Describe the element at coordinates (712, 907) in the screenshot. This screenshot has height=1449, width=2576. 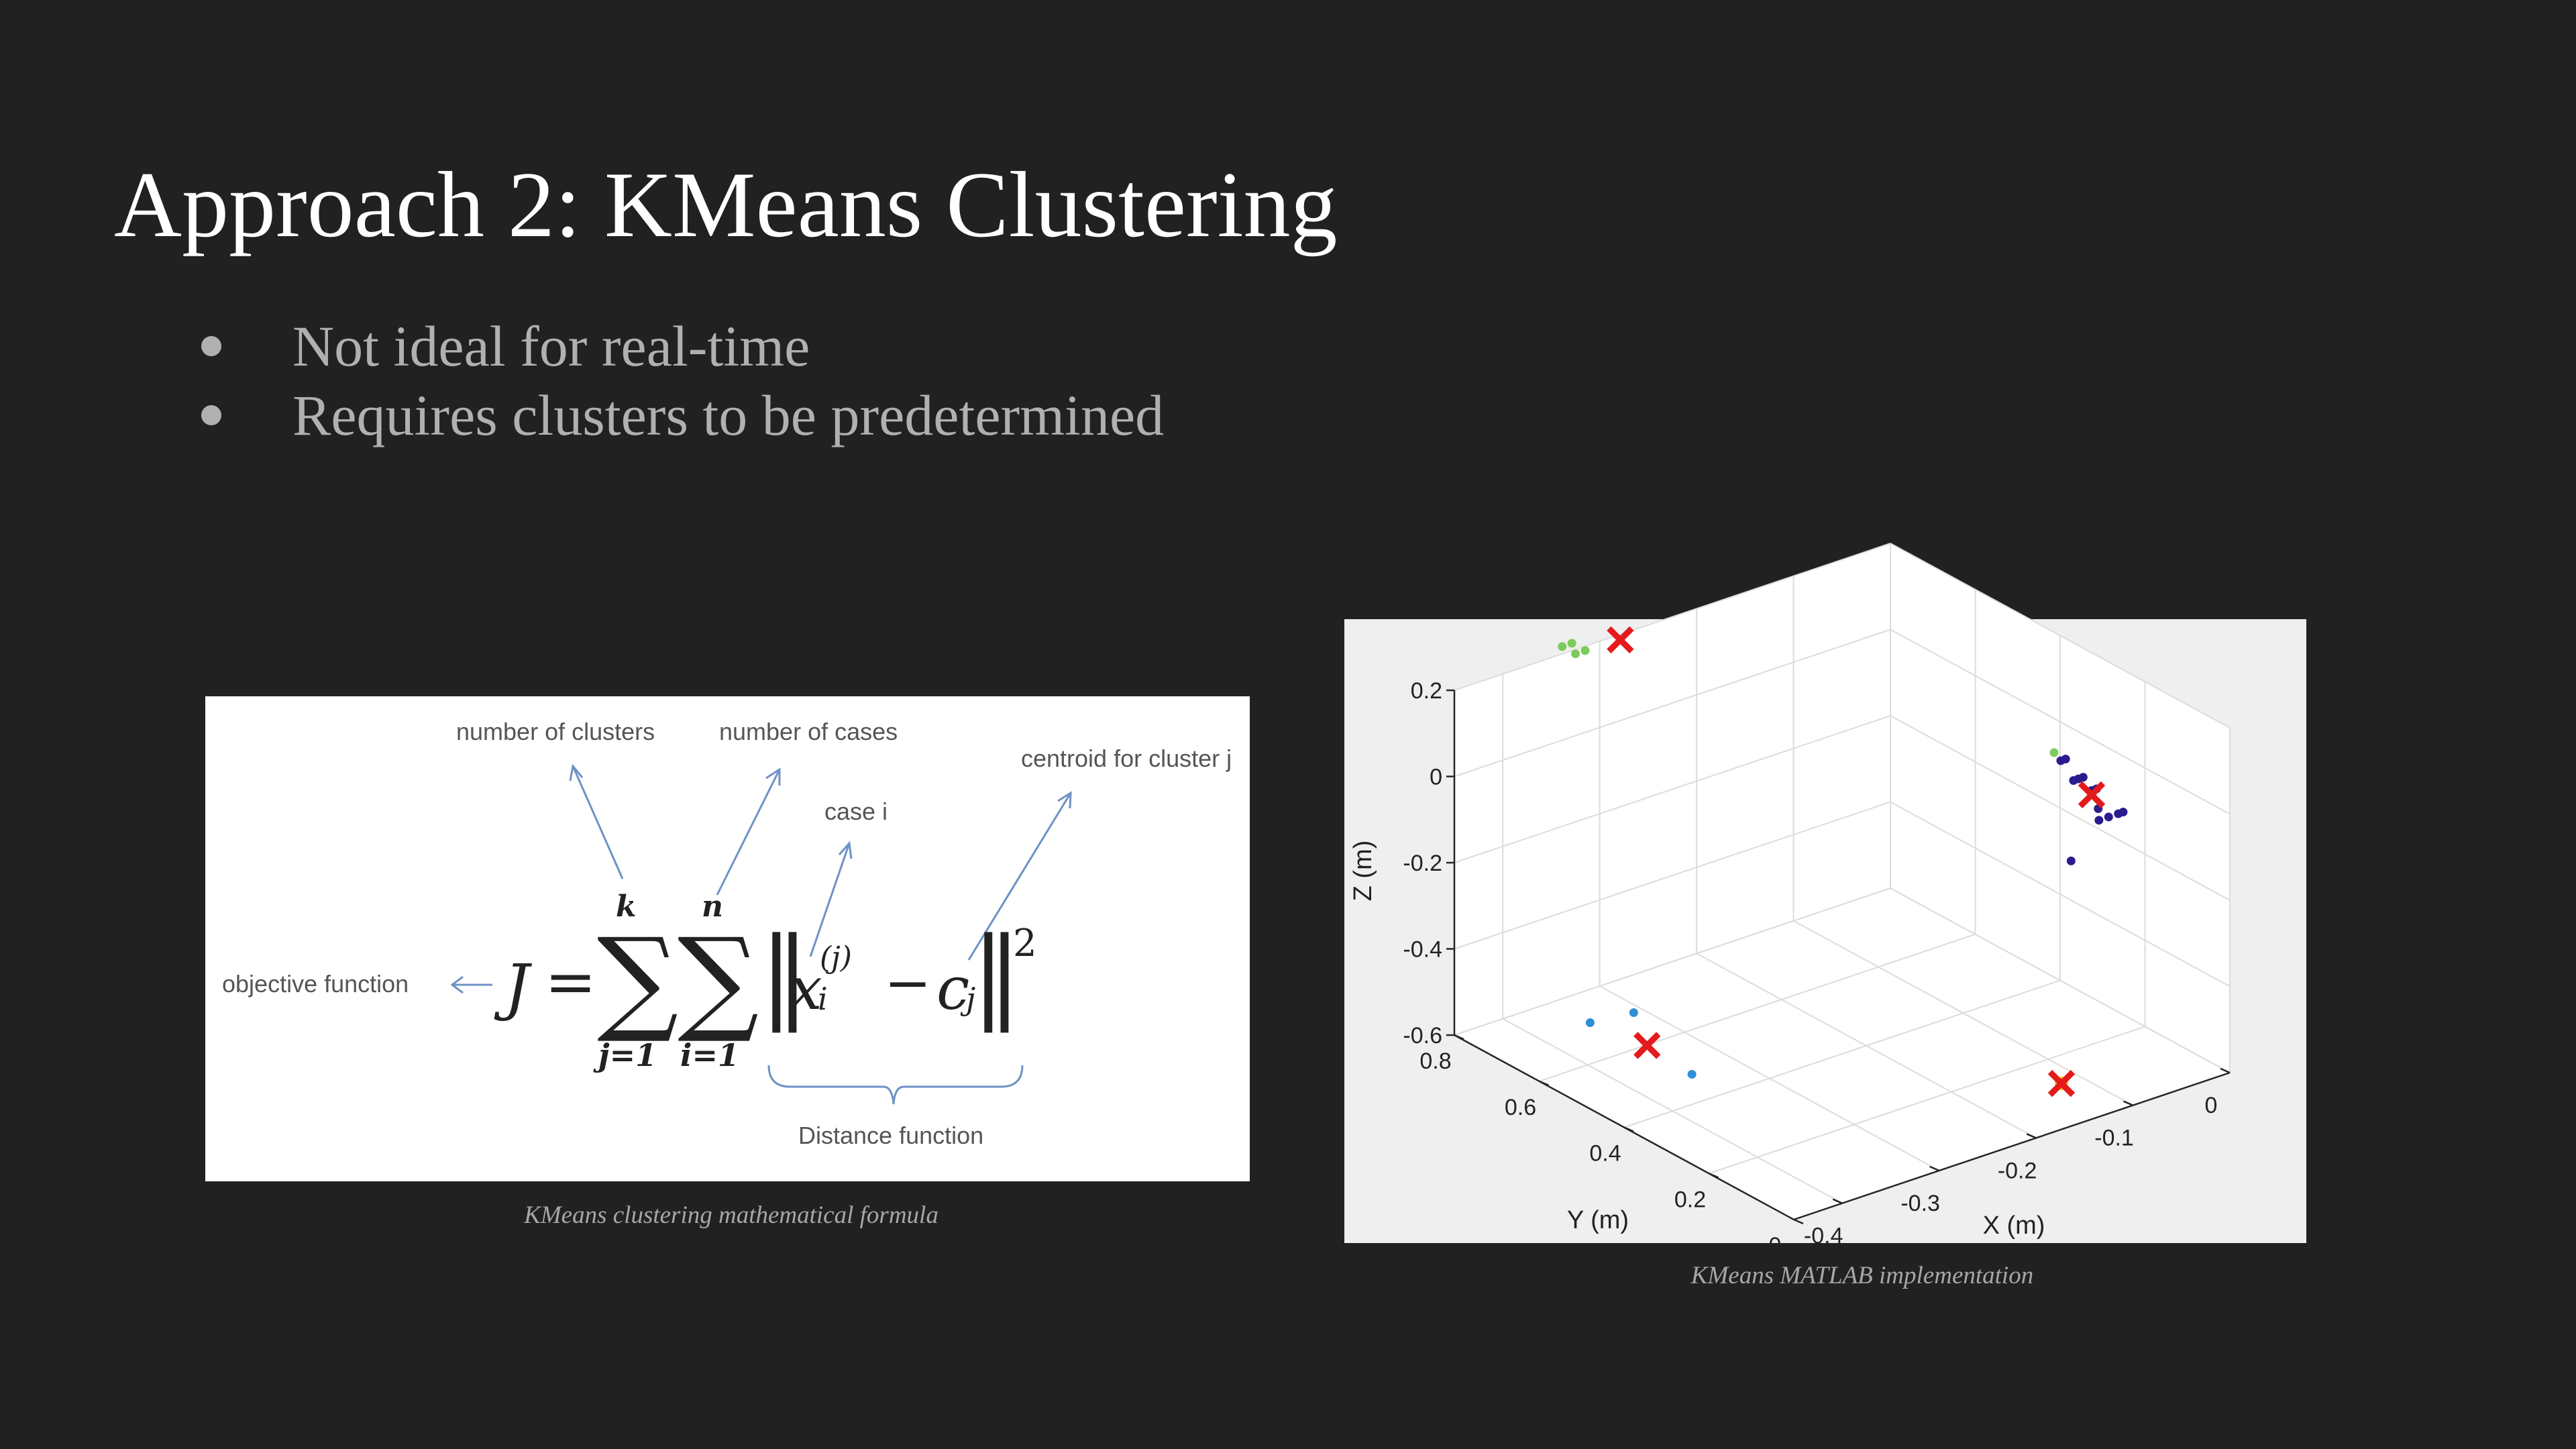
I see `formula-sum2-top: n` at that location.